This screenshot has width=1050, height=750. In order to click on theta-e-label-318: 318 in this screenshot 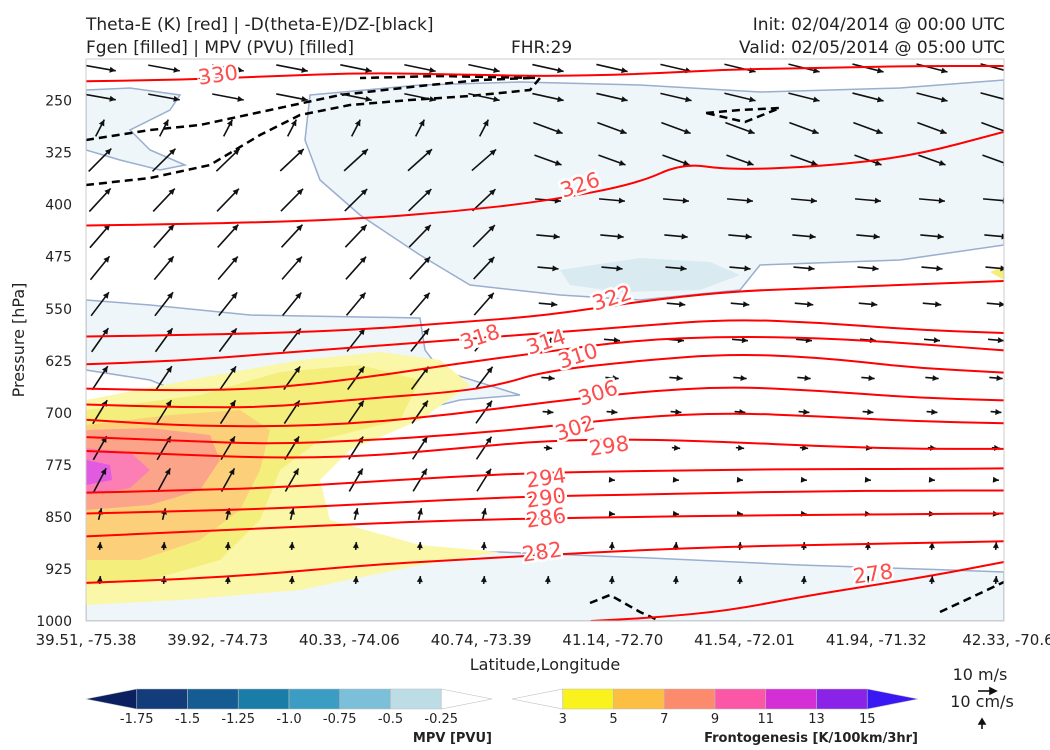, I will do `click(480, 336)`.